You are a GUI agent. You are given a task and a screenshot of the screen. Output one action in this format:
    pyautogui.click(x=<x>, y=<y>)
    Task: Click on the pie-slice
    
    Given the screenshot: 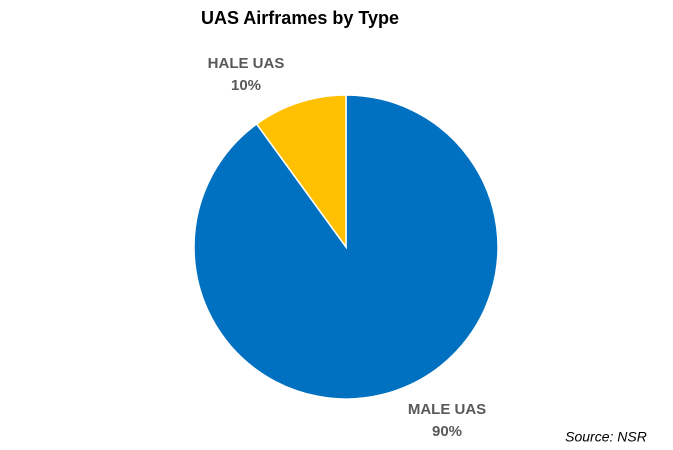 What is the action you would take?
    pyautogui.click(x=301, y=172)
    